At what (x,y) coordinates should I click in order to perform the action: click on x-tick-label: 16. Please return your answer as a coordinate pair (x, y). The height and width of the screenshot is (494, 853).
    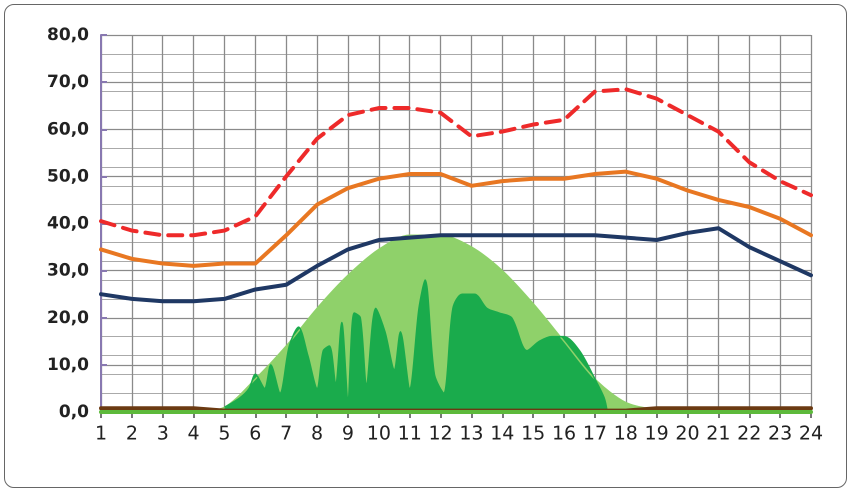
    Looking at the image, I should click on (564, 433).